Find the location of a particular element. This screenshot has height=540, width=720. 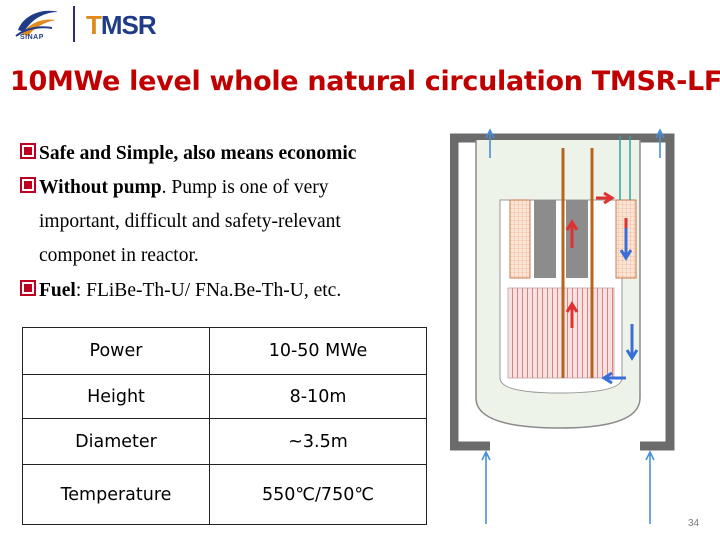

table-cell-param: Power is located at coordinates (116, 351).